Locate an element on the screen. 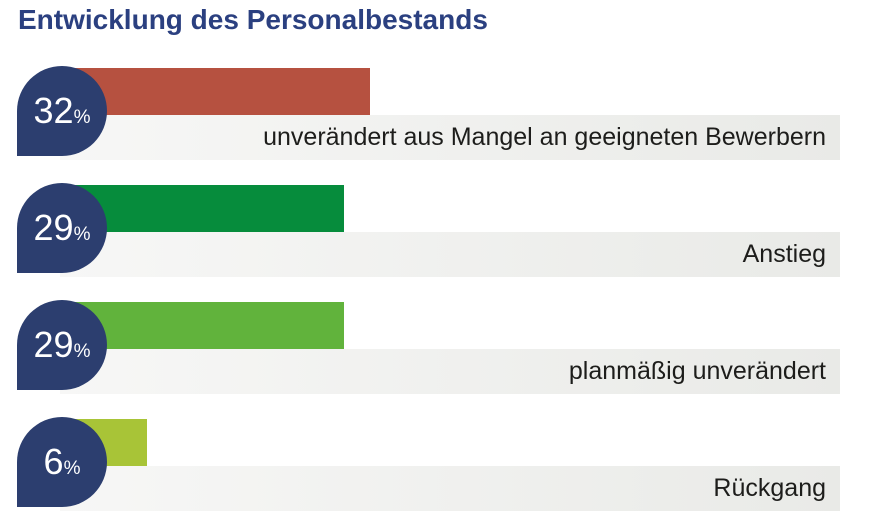  percent-badge: 32% is located at coordinates (62, 111).